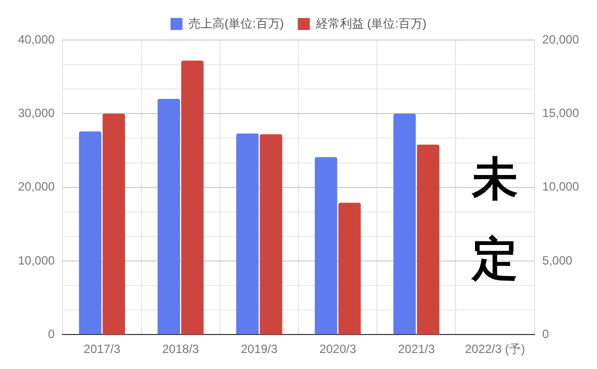 This screenshot has height=369, width=597. Describe the element at coordinates (557, 260) in the screenshot. I see `y2-tick-label: 5,000` at that location.